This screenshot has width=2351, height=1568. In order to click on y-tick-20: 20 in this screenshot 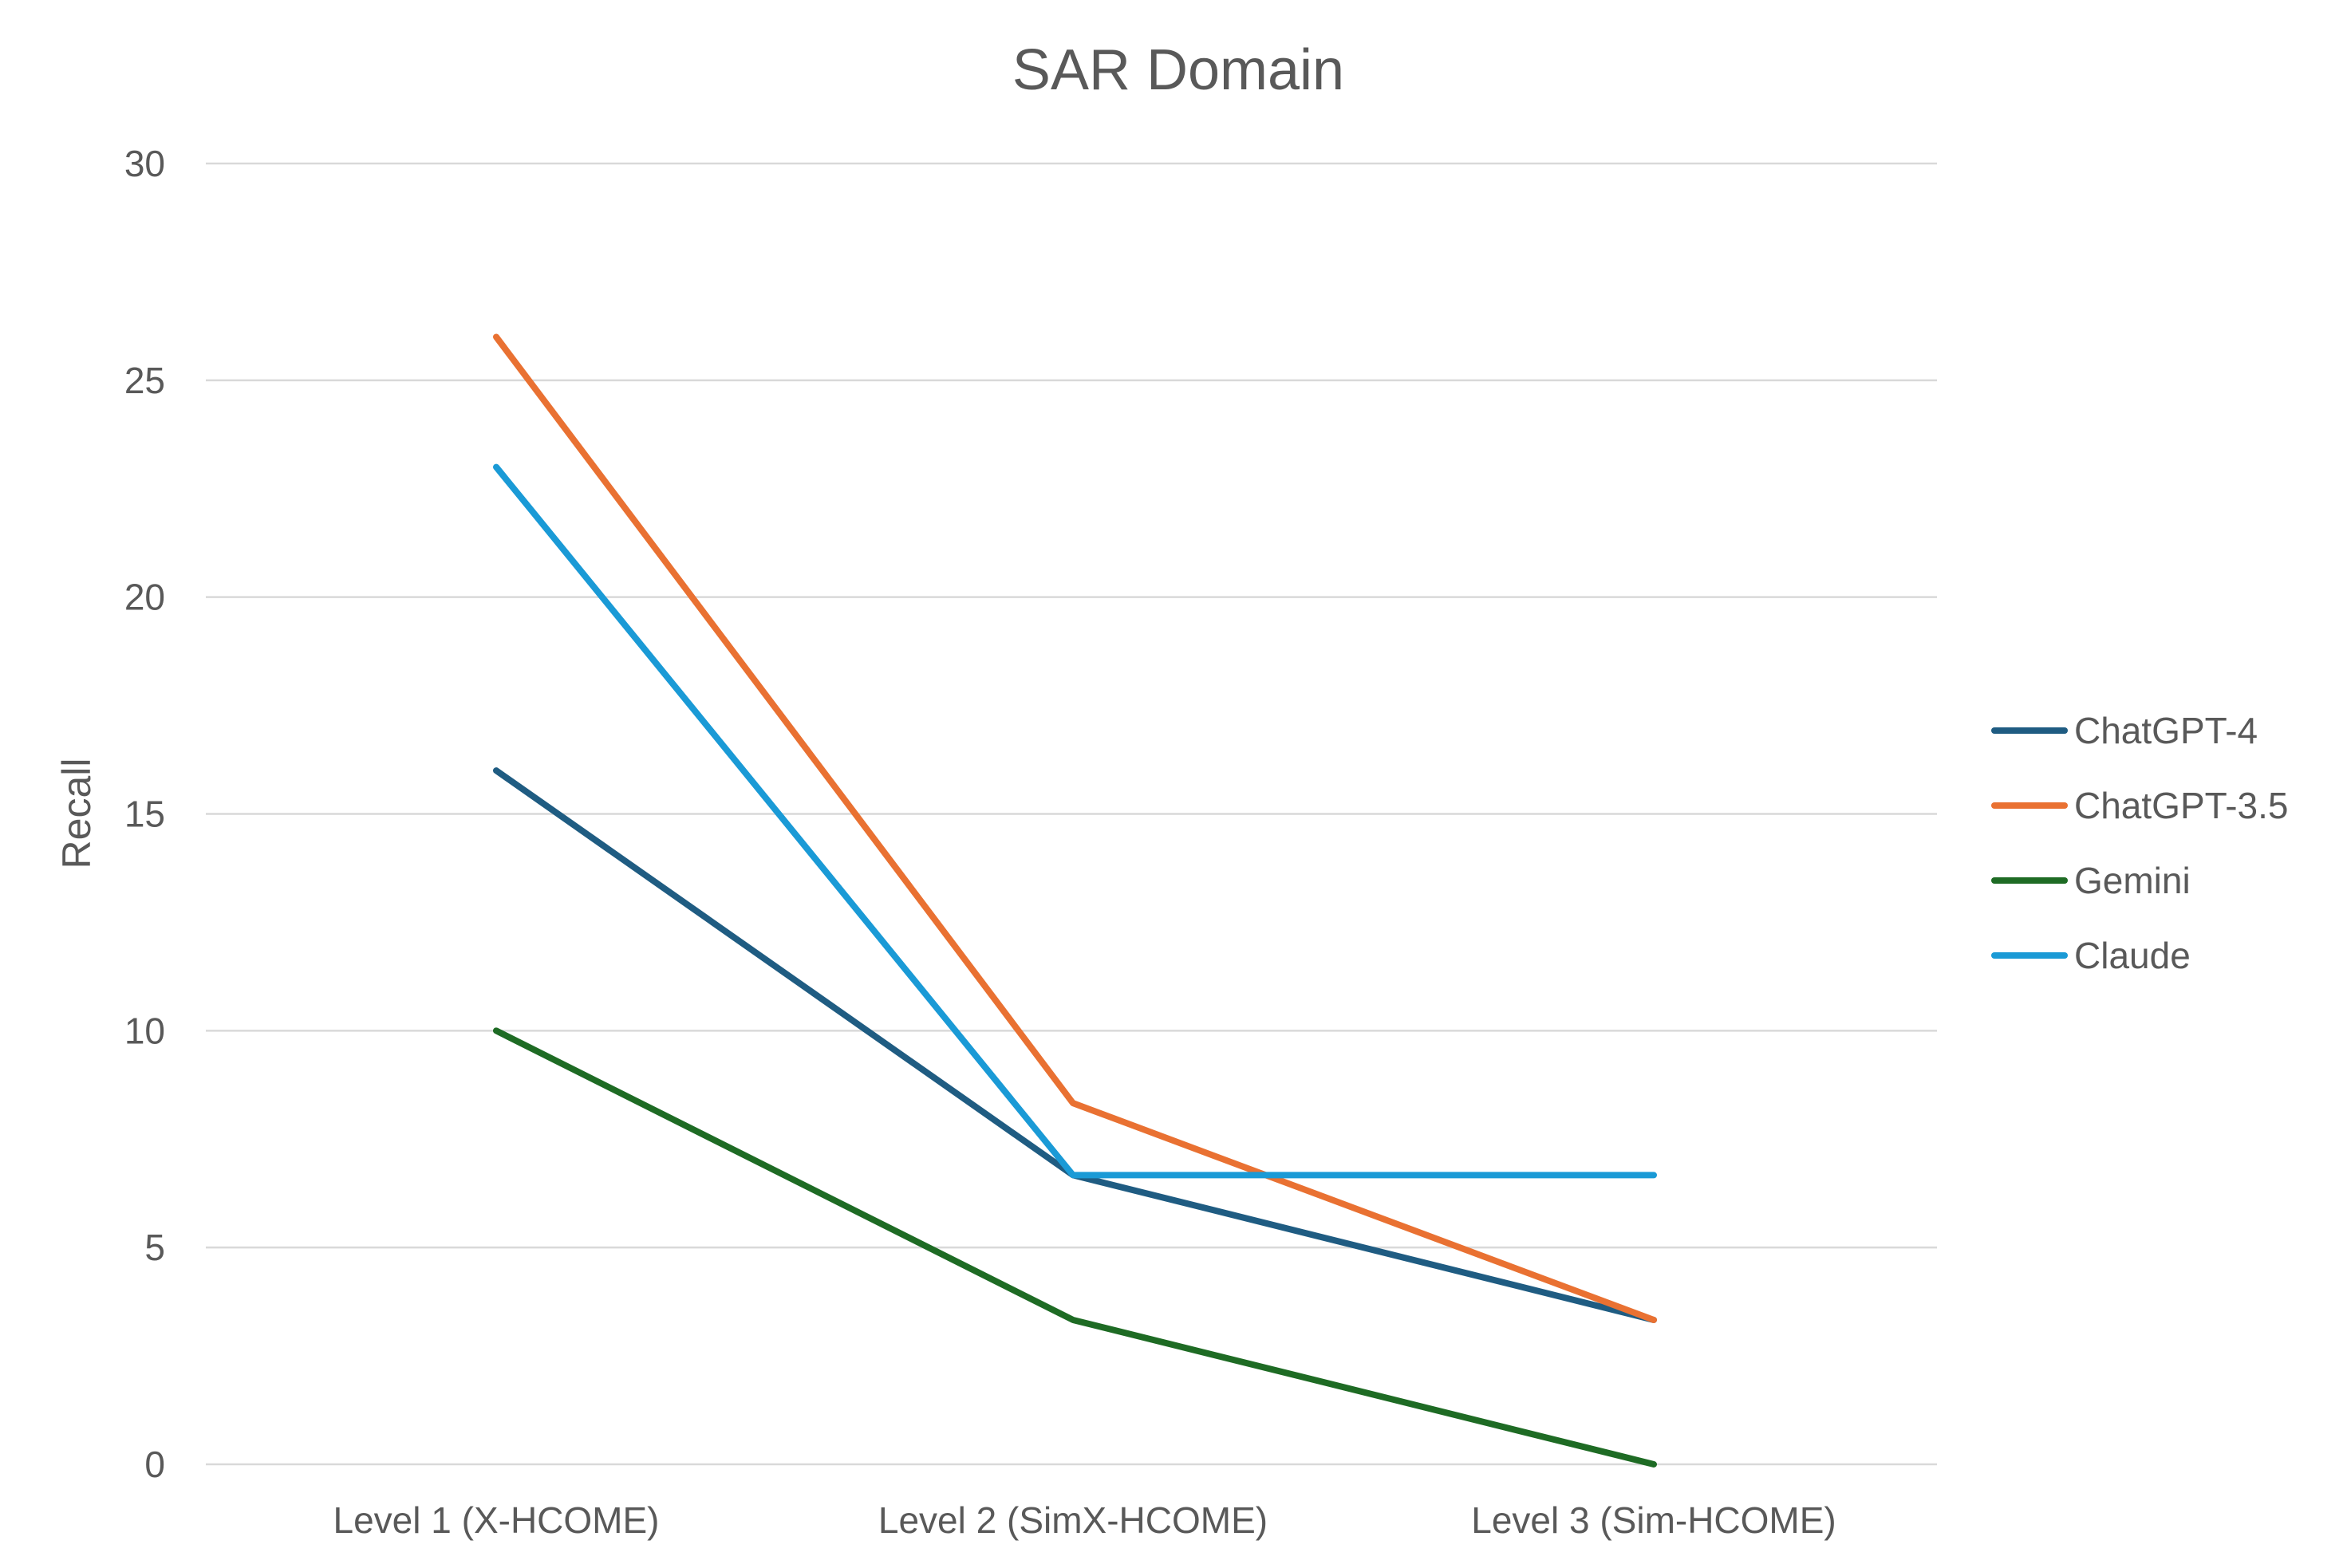, I will do `click(144, 597)`.